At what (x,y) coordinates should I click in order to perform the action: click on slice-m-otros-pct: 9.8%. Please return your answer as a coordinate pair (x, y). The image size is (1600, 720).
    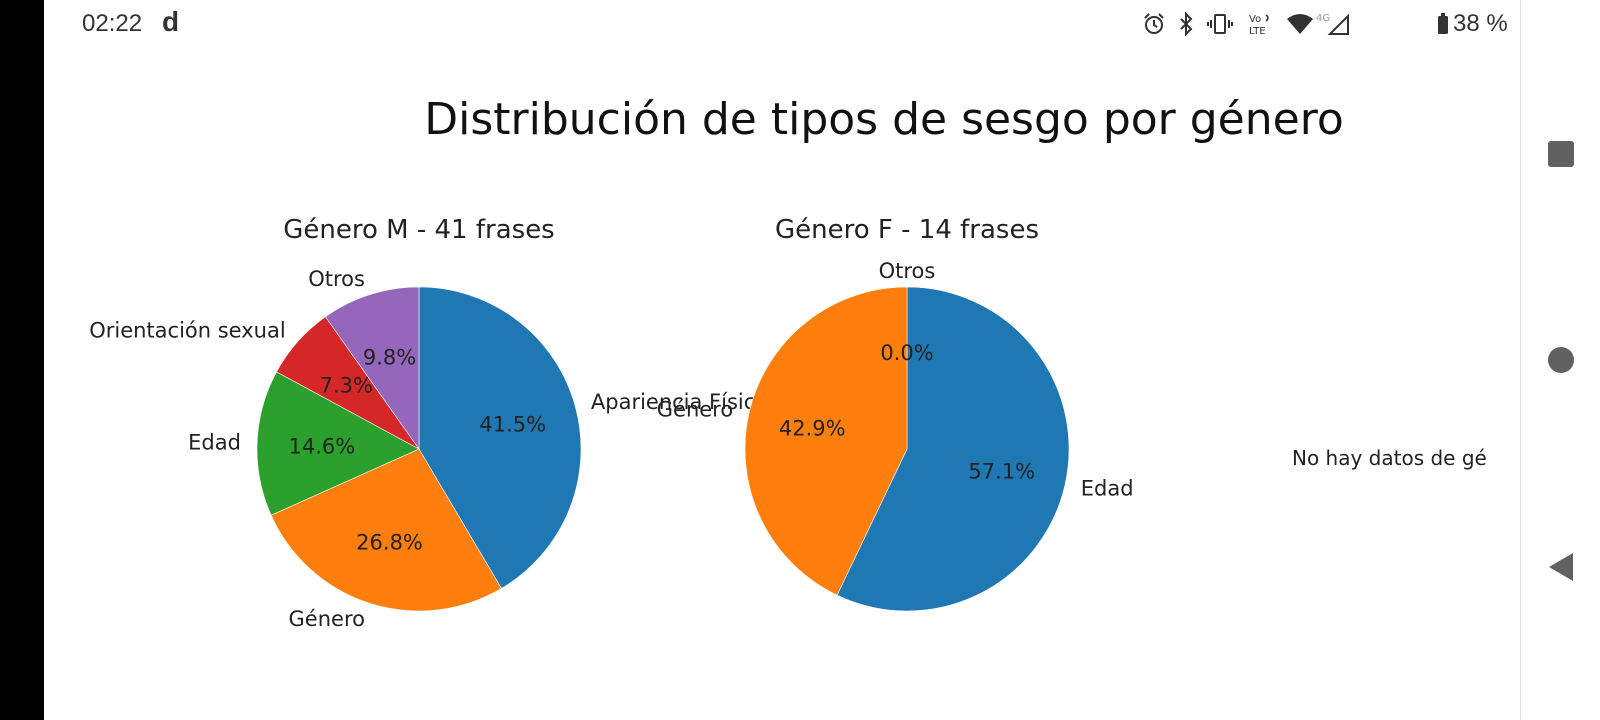
    Looking at the image, I should click on (389, 357).